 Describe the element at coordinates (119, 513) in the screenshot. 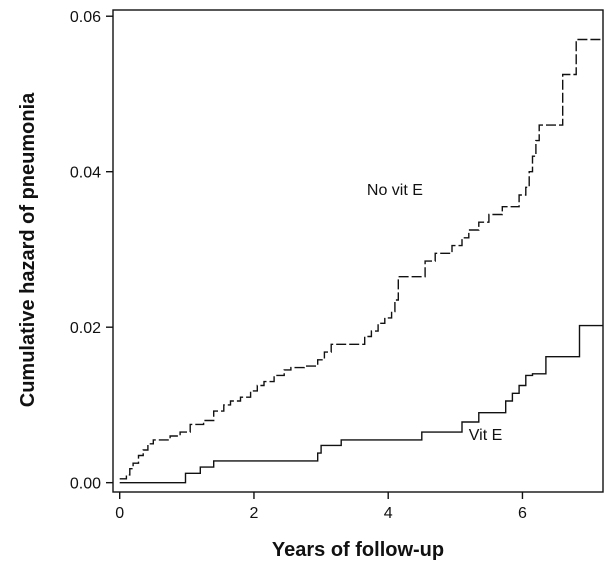

I see `x-tick-label: 0` at that location.